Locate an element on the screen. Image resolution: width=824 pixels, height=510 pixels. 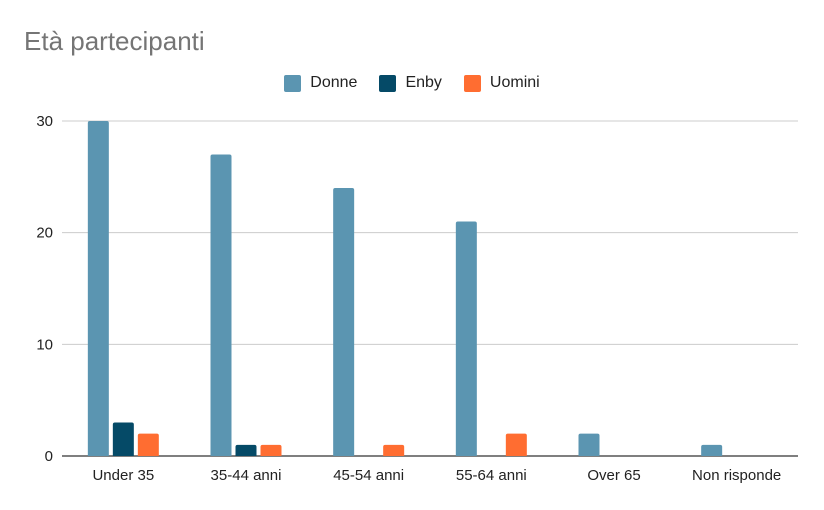
y-tick-label: 10 is located at coordinates (44, 344).